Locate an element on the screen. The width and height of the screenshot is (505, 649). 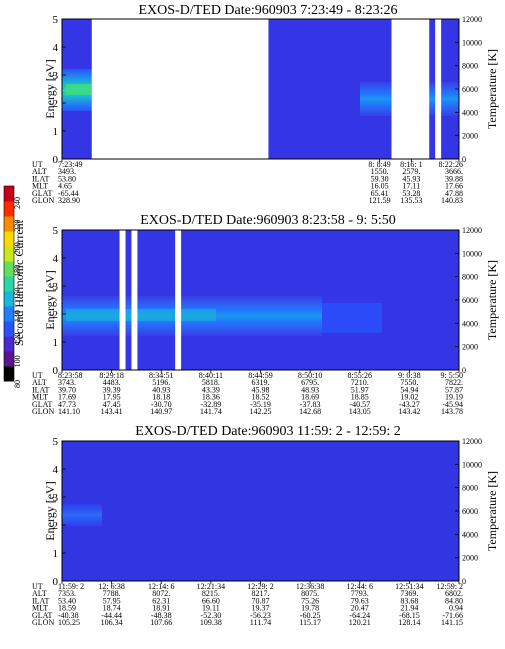
ephemeris-value: -45.94 is located at coordinates (452, 404).